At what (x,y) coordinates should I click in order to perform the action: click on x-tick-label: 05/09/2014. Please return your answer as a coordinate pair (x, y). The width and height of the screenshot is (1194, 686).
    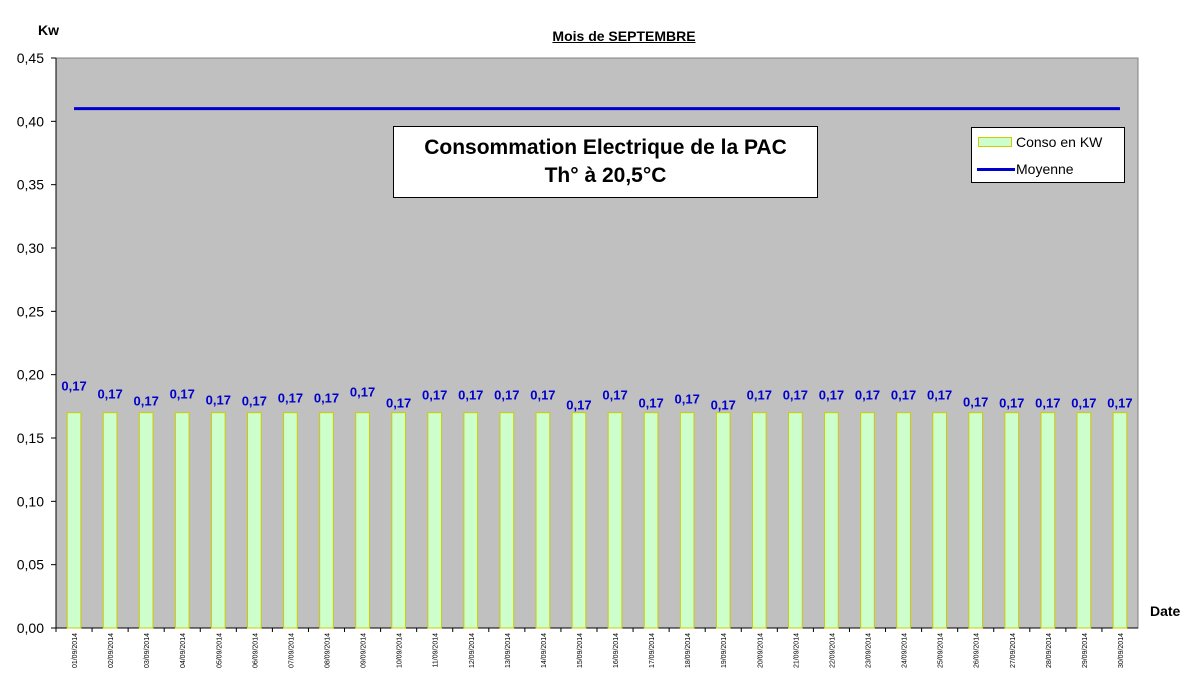
    Looking at the image, I should click on (219, 650).